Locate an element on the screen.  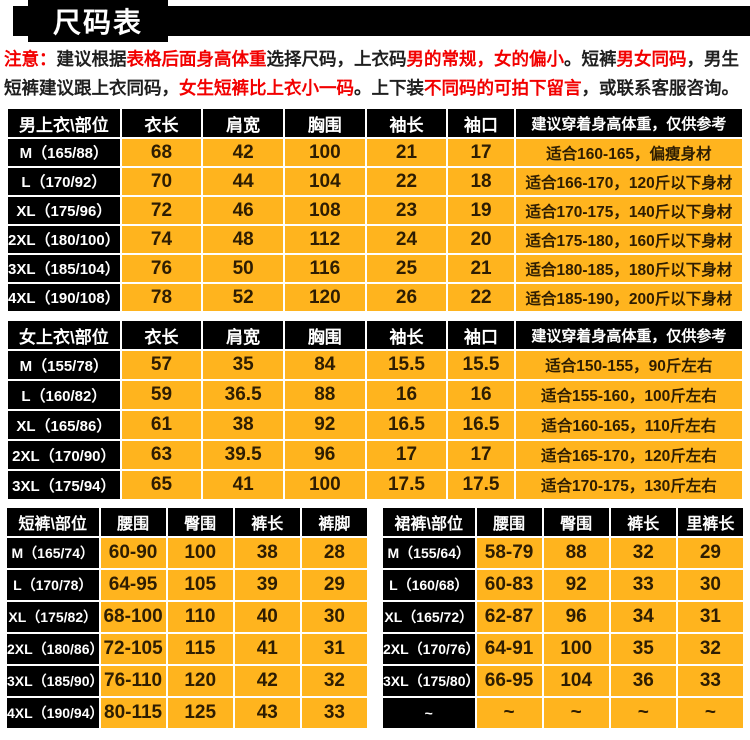
value-cell: 52 is located at coordinates (243, 297).